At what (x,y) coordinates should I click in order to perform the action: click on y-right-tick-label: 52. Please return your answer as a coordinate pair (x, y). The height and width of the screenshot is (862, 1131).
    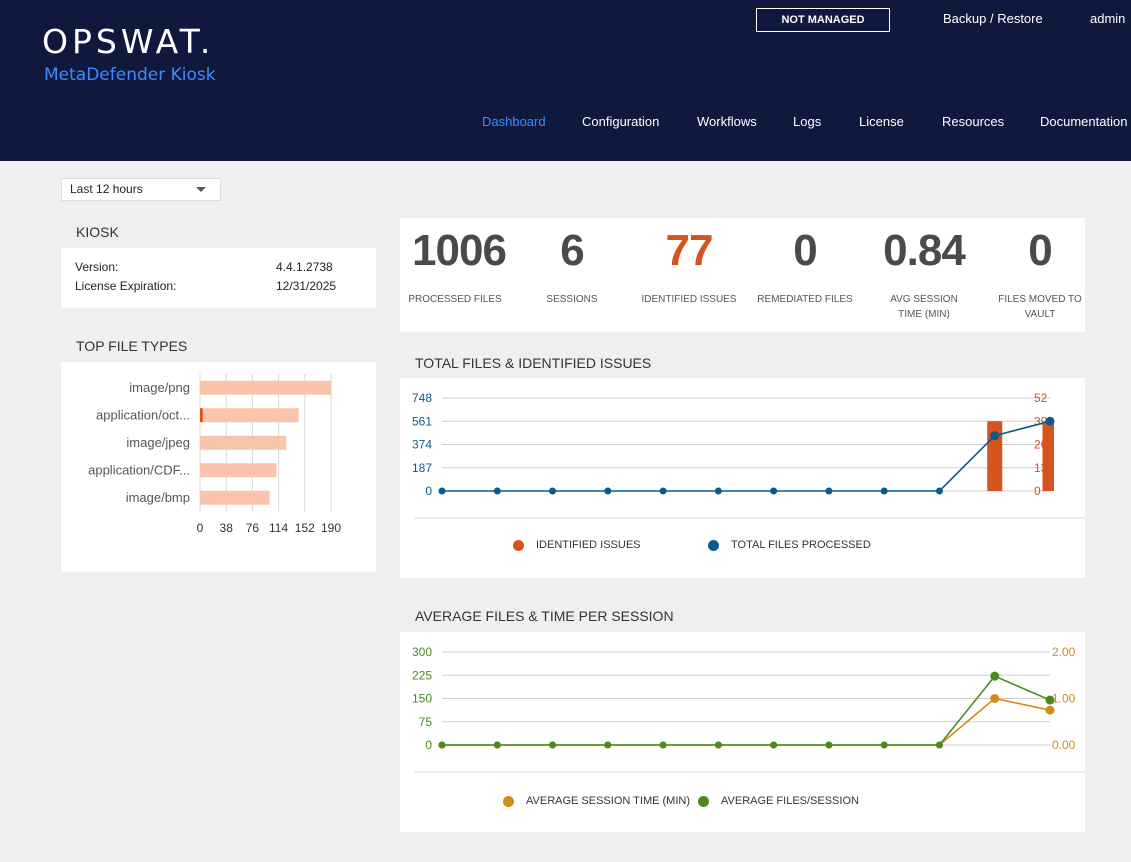
    Looking at the image, I should click on (1041, 398).